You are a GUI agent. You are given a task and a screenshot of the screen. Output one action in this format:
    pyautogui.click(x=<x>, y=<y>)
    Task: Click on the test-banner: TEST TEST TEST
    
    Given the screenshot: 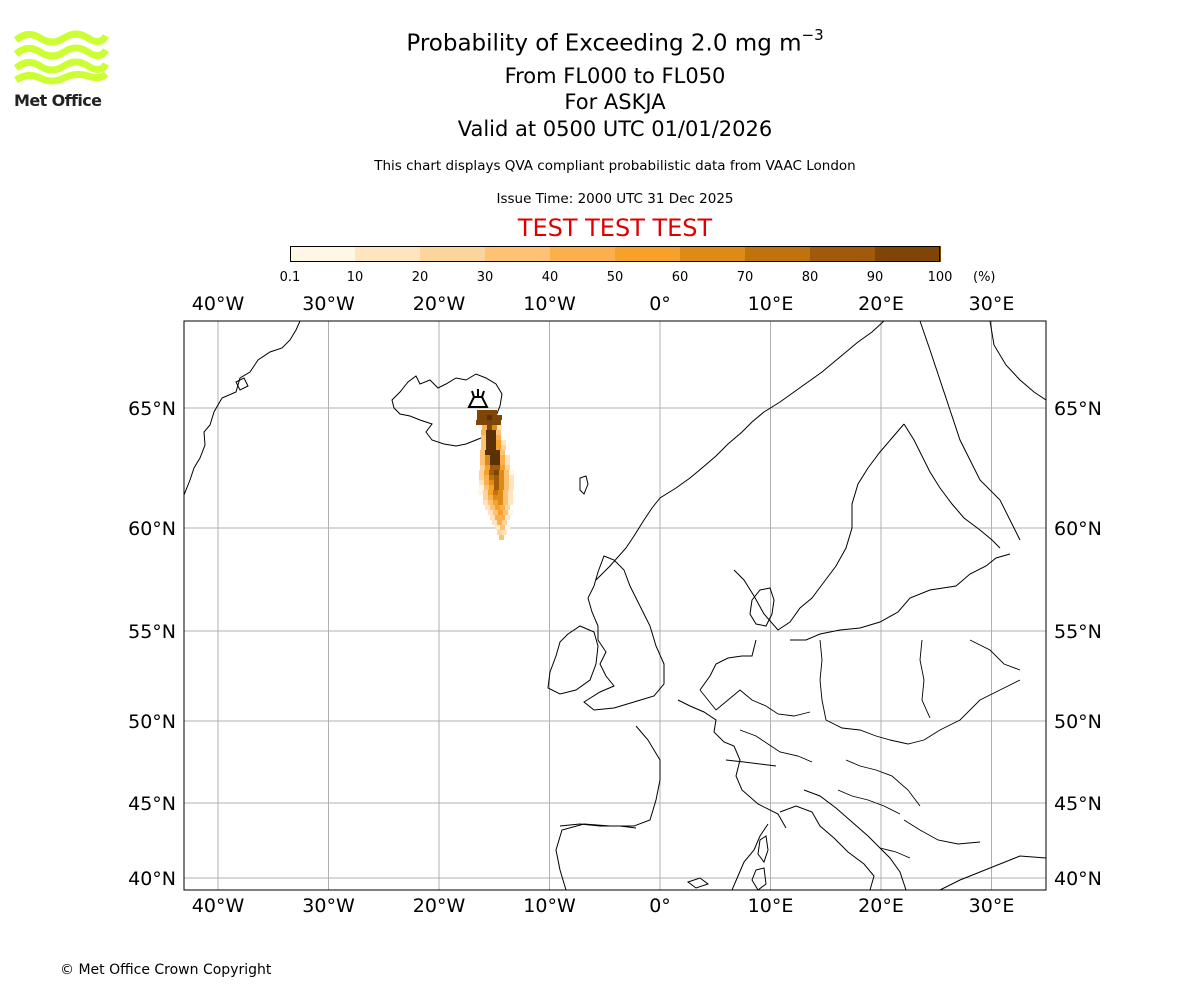 What is the action you would take?
    pyautogui.click(x=615, y=228)
    